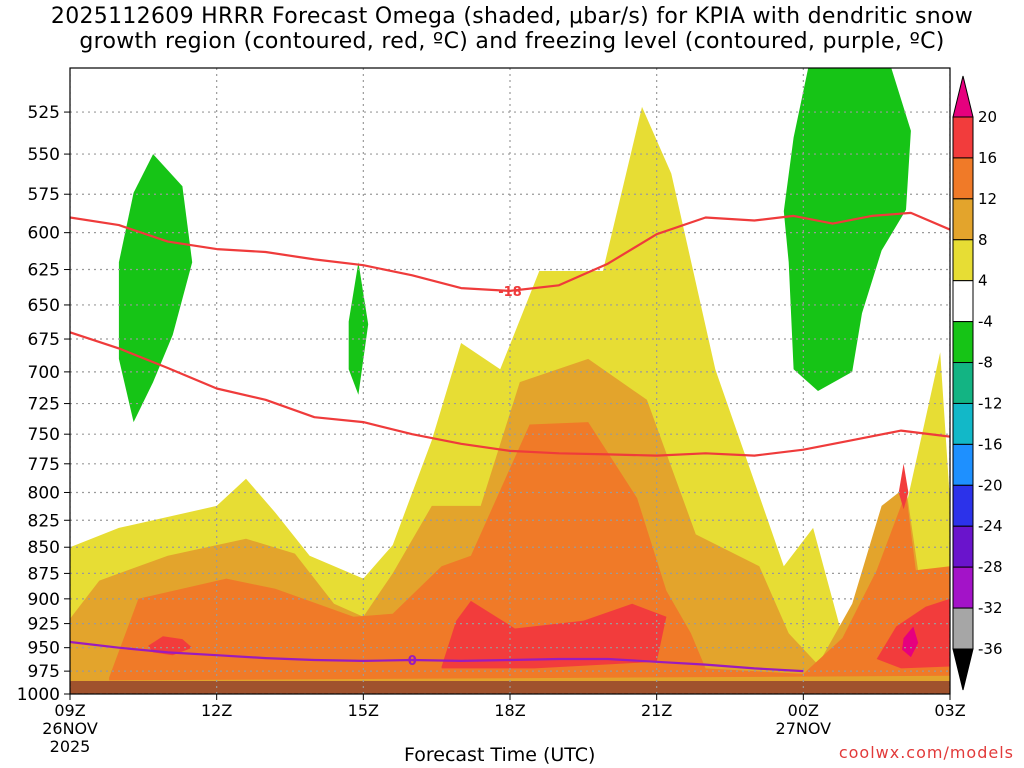  What do you see at coordinates (44, 600) in the screenshot?
I see `y-tick-label-900: 900` at bounding box center [44, 600].